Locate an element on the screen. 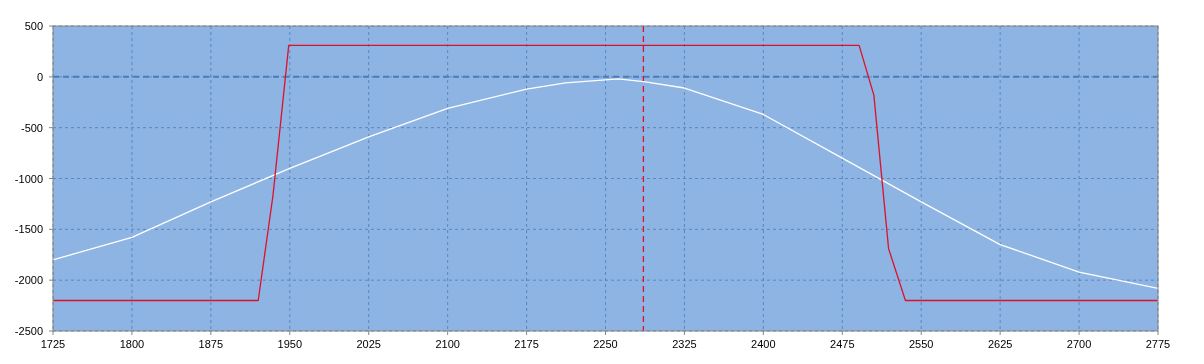 Image resolution: width=1204 pixels, height=364 pixels. x-tick-label: 1950 is located at coordinates (290, 344).